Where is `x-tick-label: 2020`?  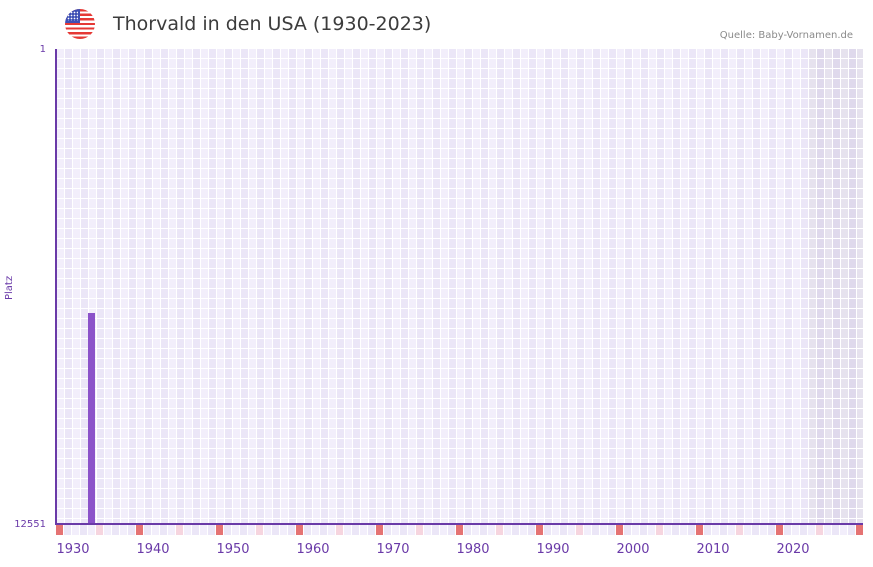 x-tick-label: 2020 is located at coordinates (793, 549).